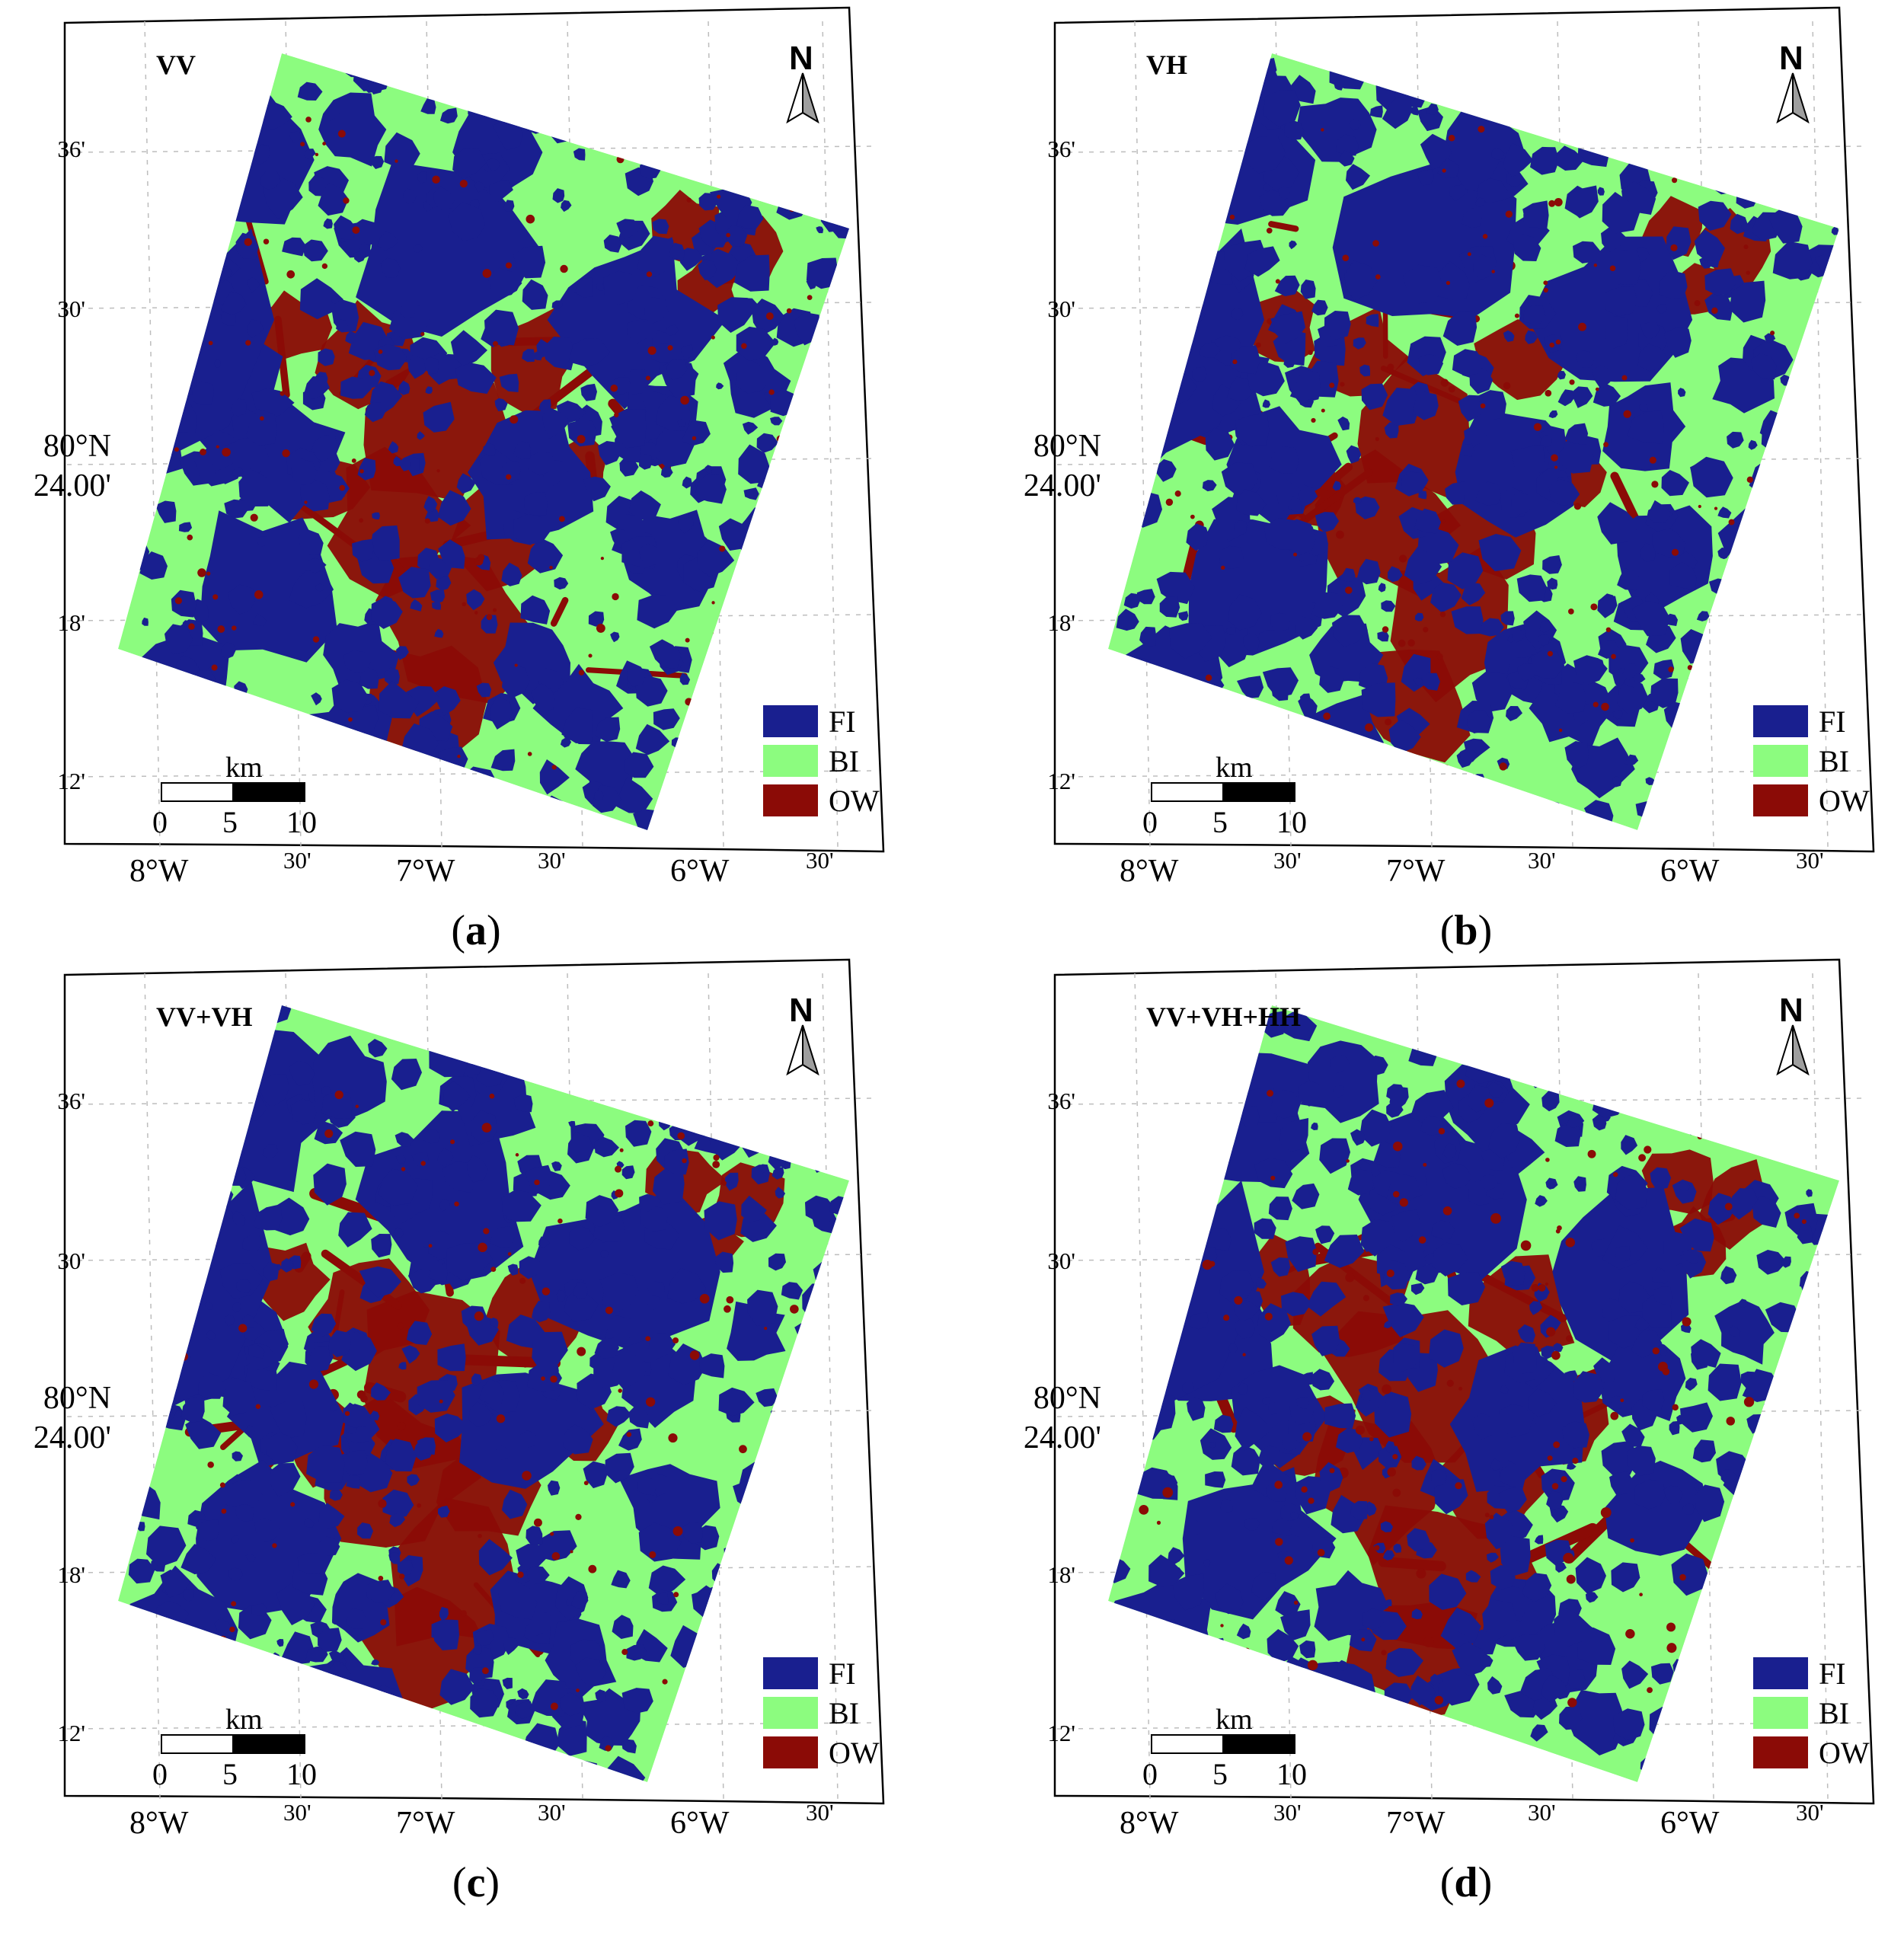 This screenshot has width=1904, height=1936. I want to click on panel-caption: (b), so click(1466, 930).